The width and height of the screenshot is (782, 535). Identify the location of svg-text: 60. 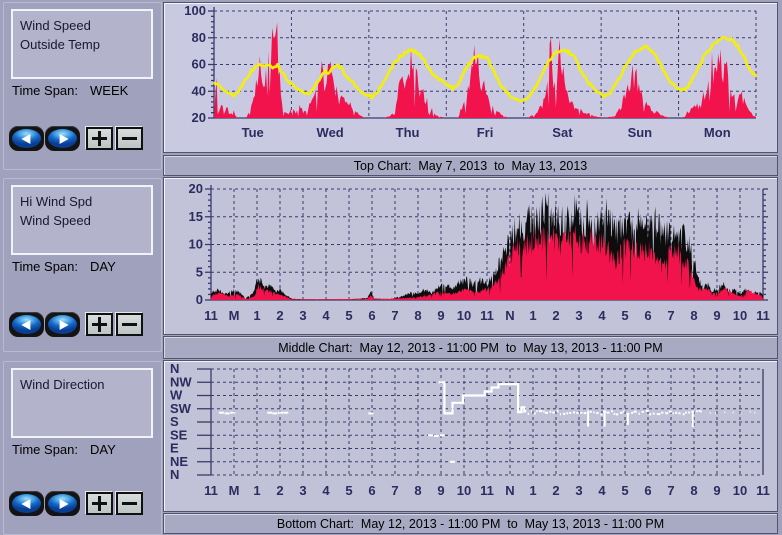
(199, 64).